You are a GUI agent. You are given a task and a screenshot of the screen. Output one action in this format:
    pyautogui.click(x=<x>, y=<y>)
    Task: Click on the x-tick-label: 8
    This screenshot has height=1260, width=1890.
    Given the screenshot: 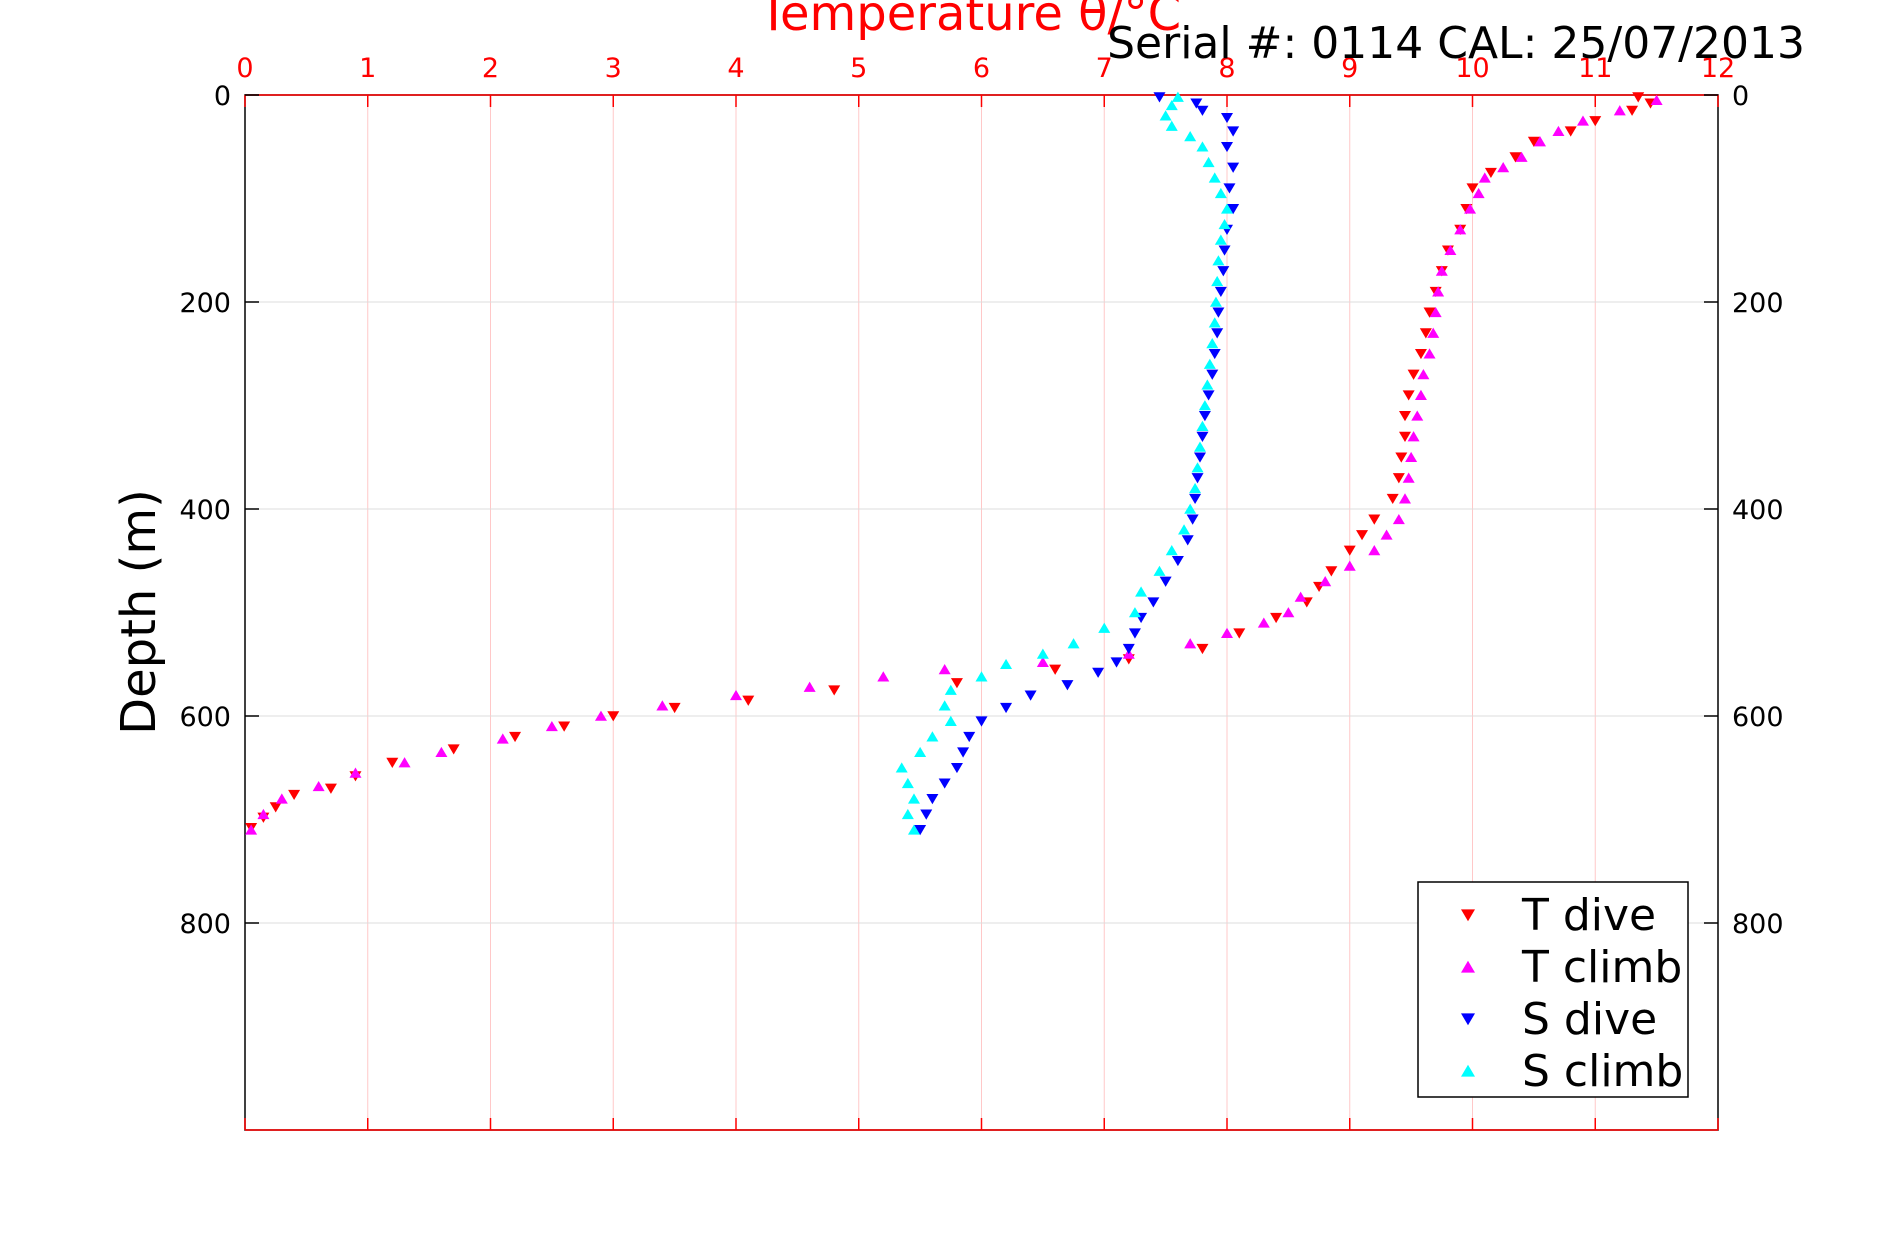 What is the action you would take?
    pyautogui.click(x=1226, y=68)
    